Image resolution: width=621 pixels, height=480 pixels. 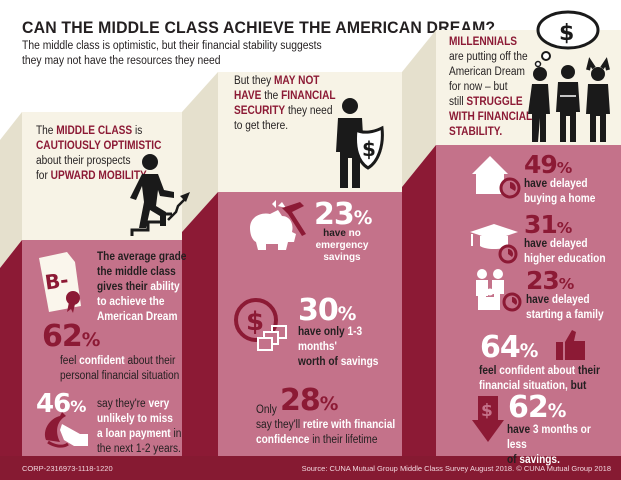 I want to click on person-with-dollar-shield-icon: $, so click(x=360, y=143).